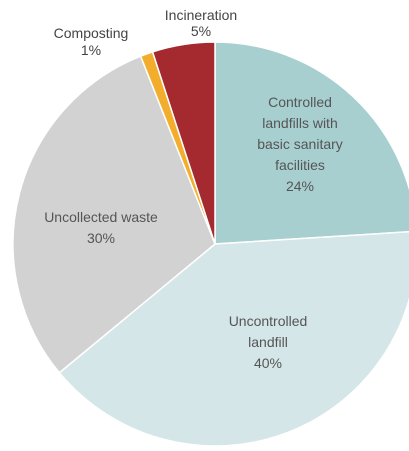 This screenshot has height=451, width=409. I want to click on slice-percent-uncontrolled-landfill: 40%, so click(268, 363).